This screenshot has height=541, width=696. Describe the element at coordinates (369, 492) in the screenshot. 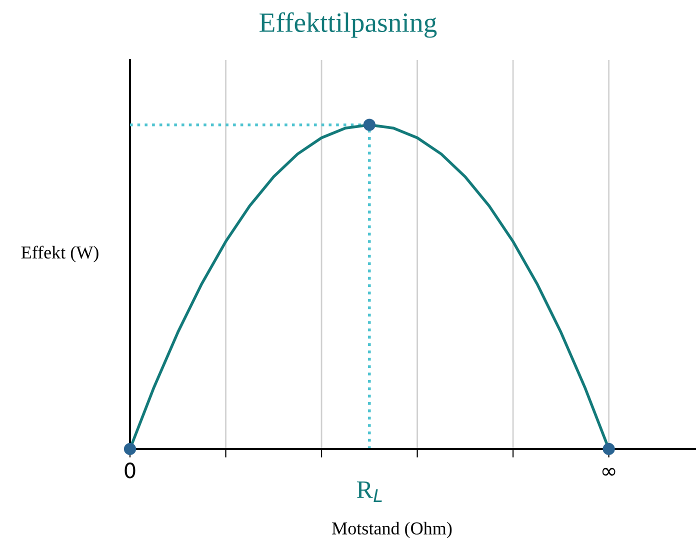

I see `text: R$_{L}$` at that location.